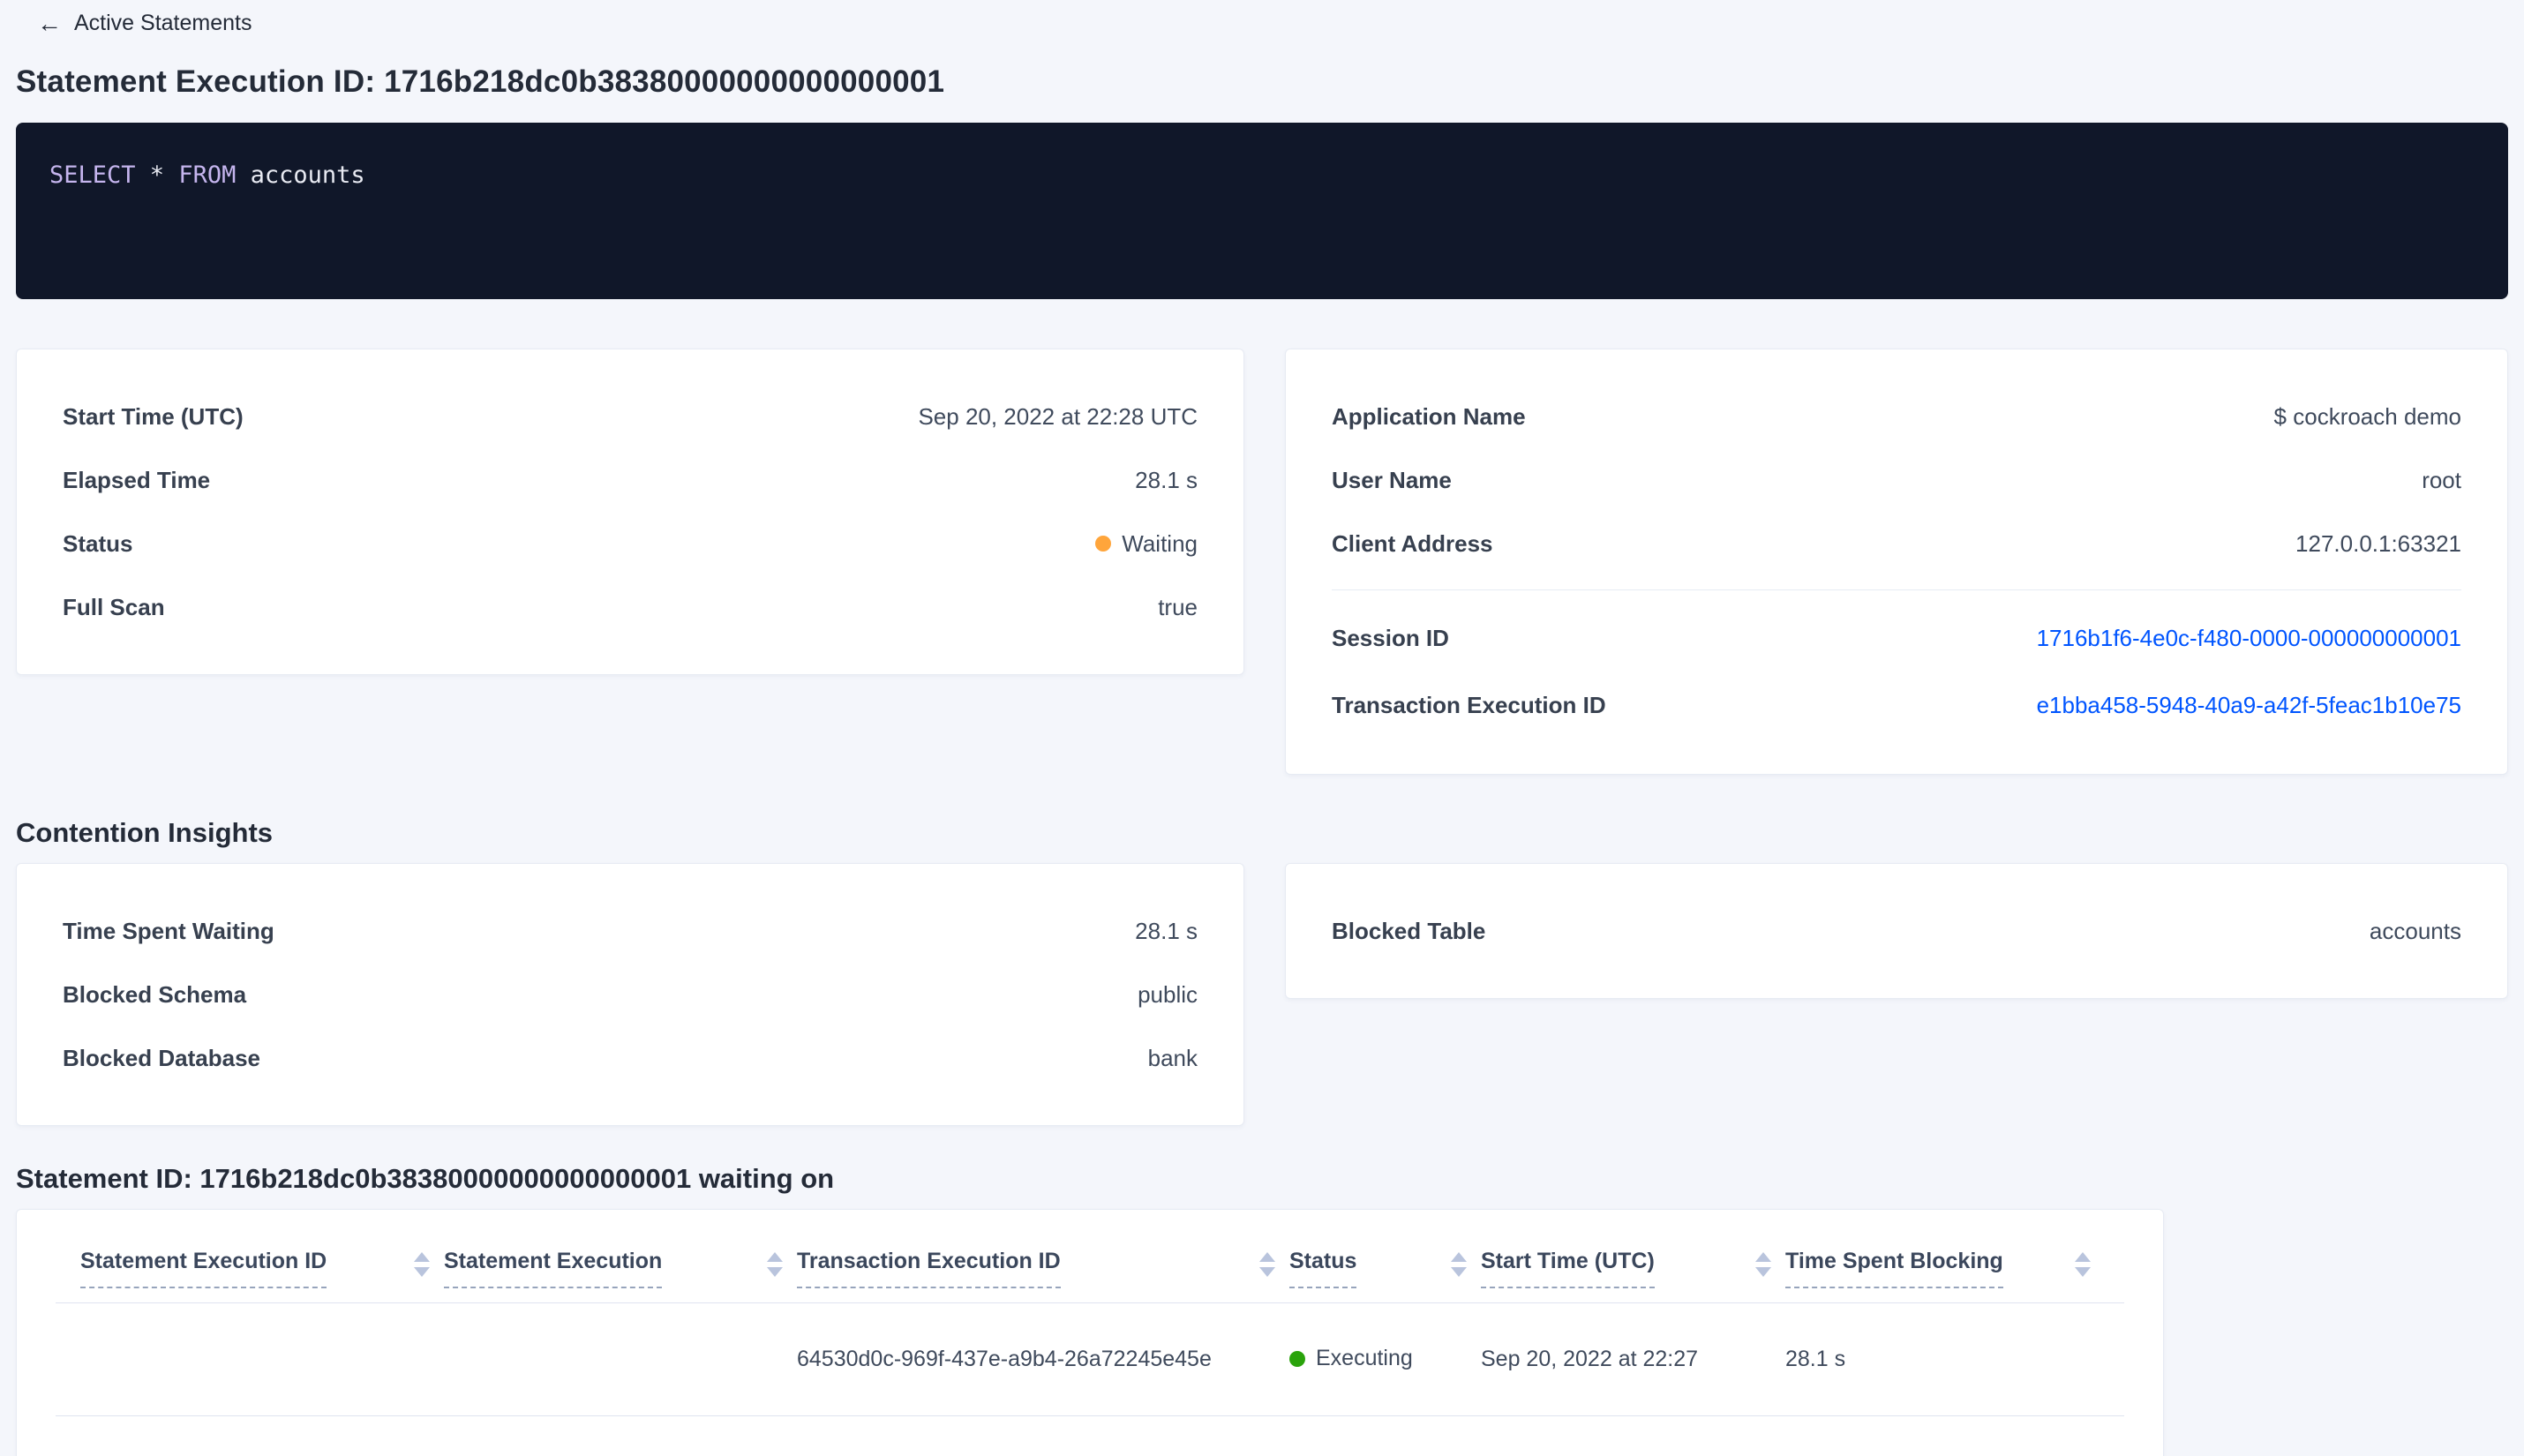 The height and width of the screenshot is (1456, 2524). I want to click on row-label: Elapsed Time, so click(137, 479).